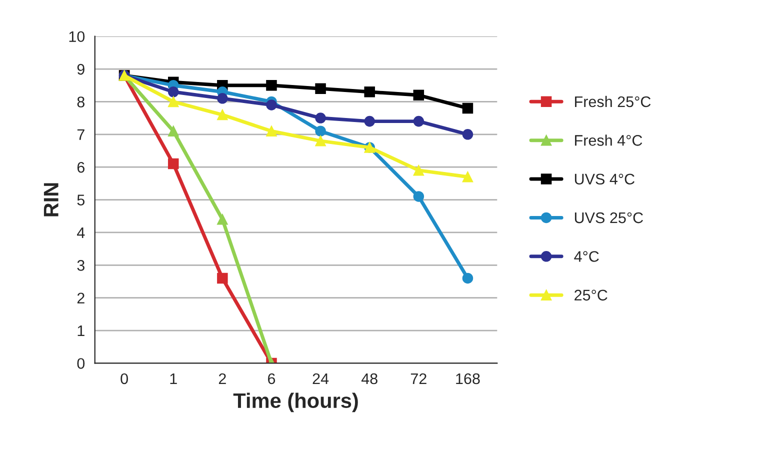  What do you see at coordinates (81, 200) in the screenshot?
I see `y-tick-label: 5` at bounding box center [81, 200].